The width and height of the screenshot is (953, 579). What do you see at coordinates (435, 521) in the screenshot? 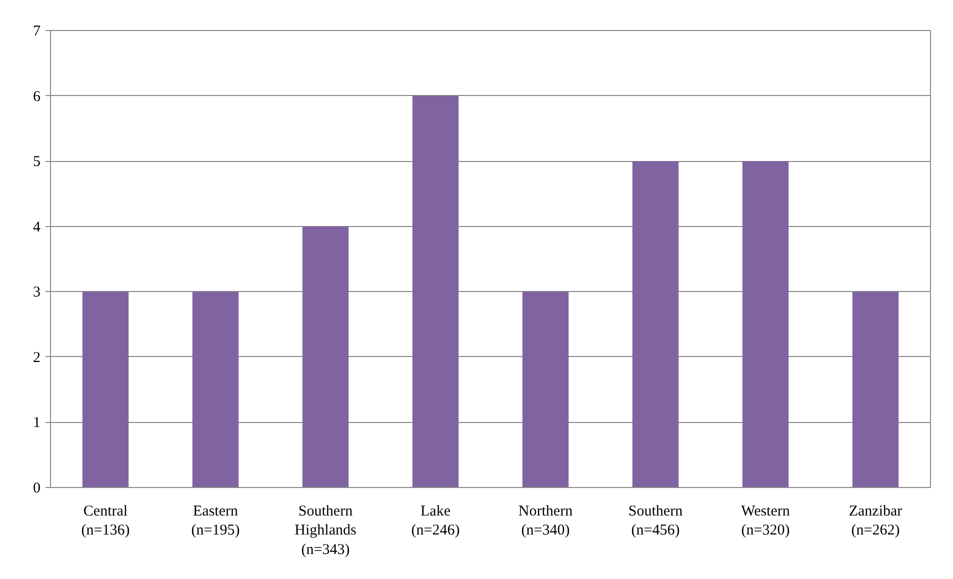
I see `x-tick-label: Lake (n=246)` at bounding box center [435, 521].